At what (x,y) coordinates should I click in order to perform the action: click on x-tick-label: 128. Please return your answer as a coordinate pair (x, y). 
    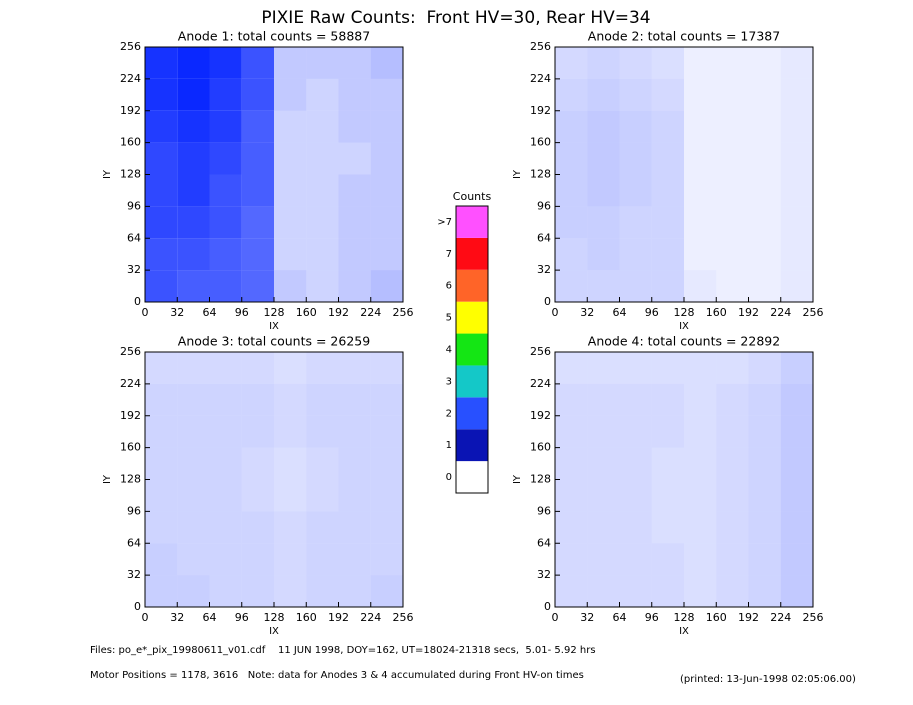
    Looking at the image, I should click on (274, 312).